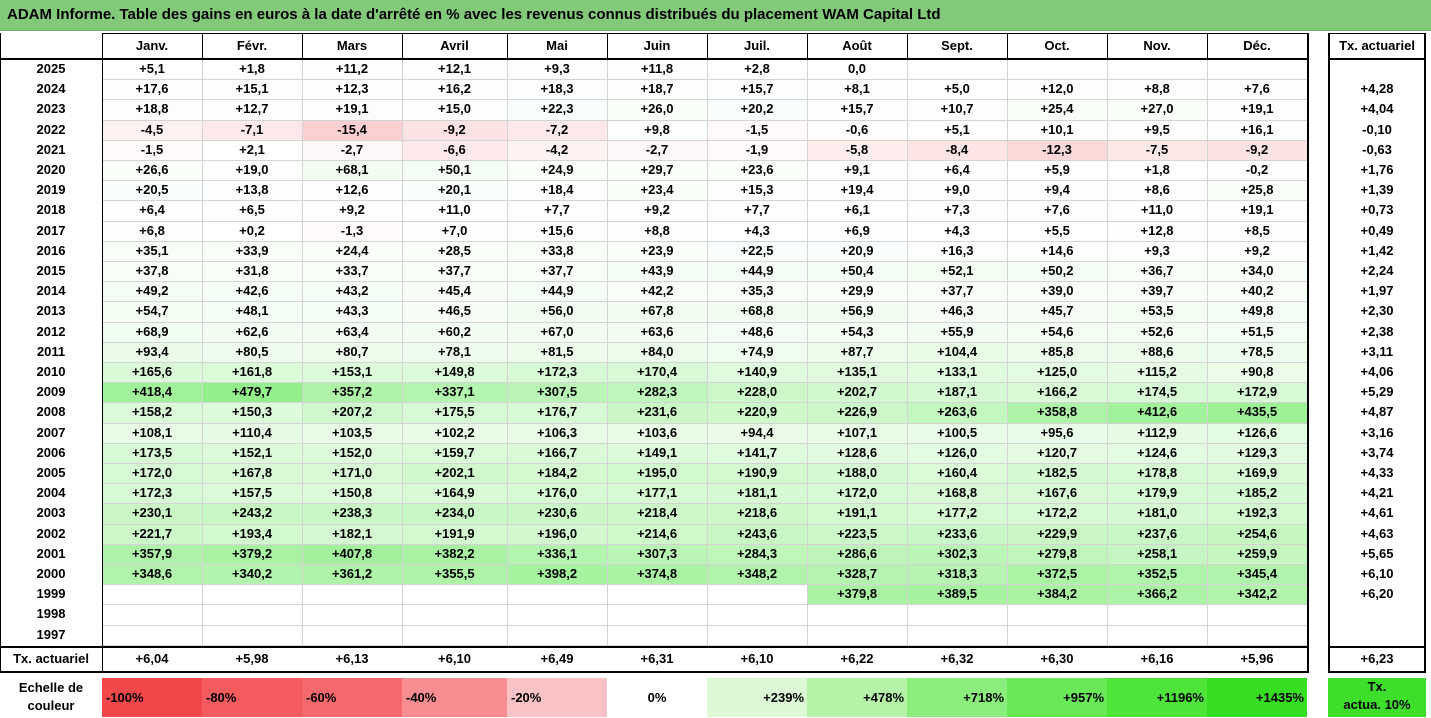  I want to click on table-cell: +63,4, so click(352, 331).